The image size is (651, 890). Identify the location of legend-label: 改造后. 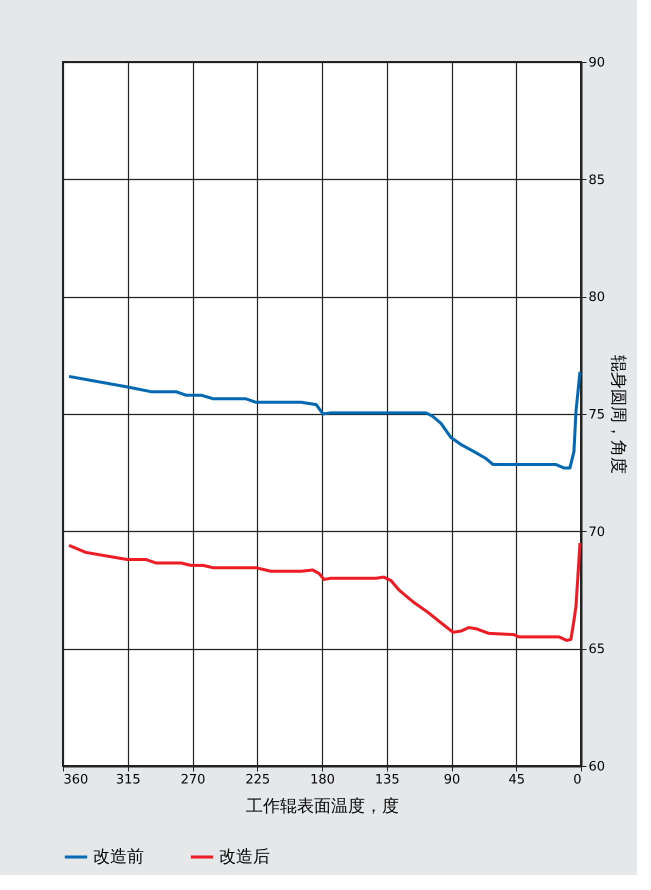
(244, 857).